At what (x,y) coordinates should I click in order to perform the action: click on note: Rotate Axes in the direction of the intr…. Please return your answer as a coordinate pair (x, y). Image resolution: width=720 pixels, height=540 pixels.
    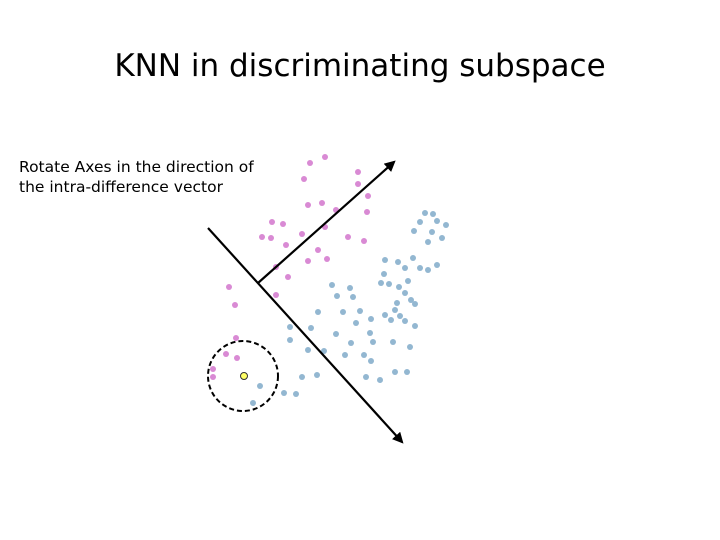
    Looking at the image, I should click on (136, 177).